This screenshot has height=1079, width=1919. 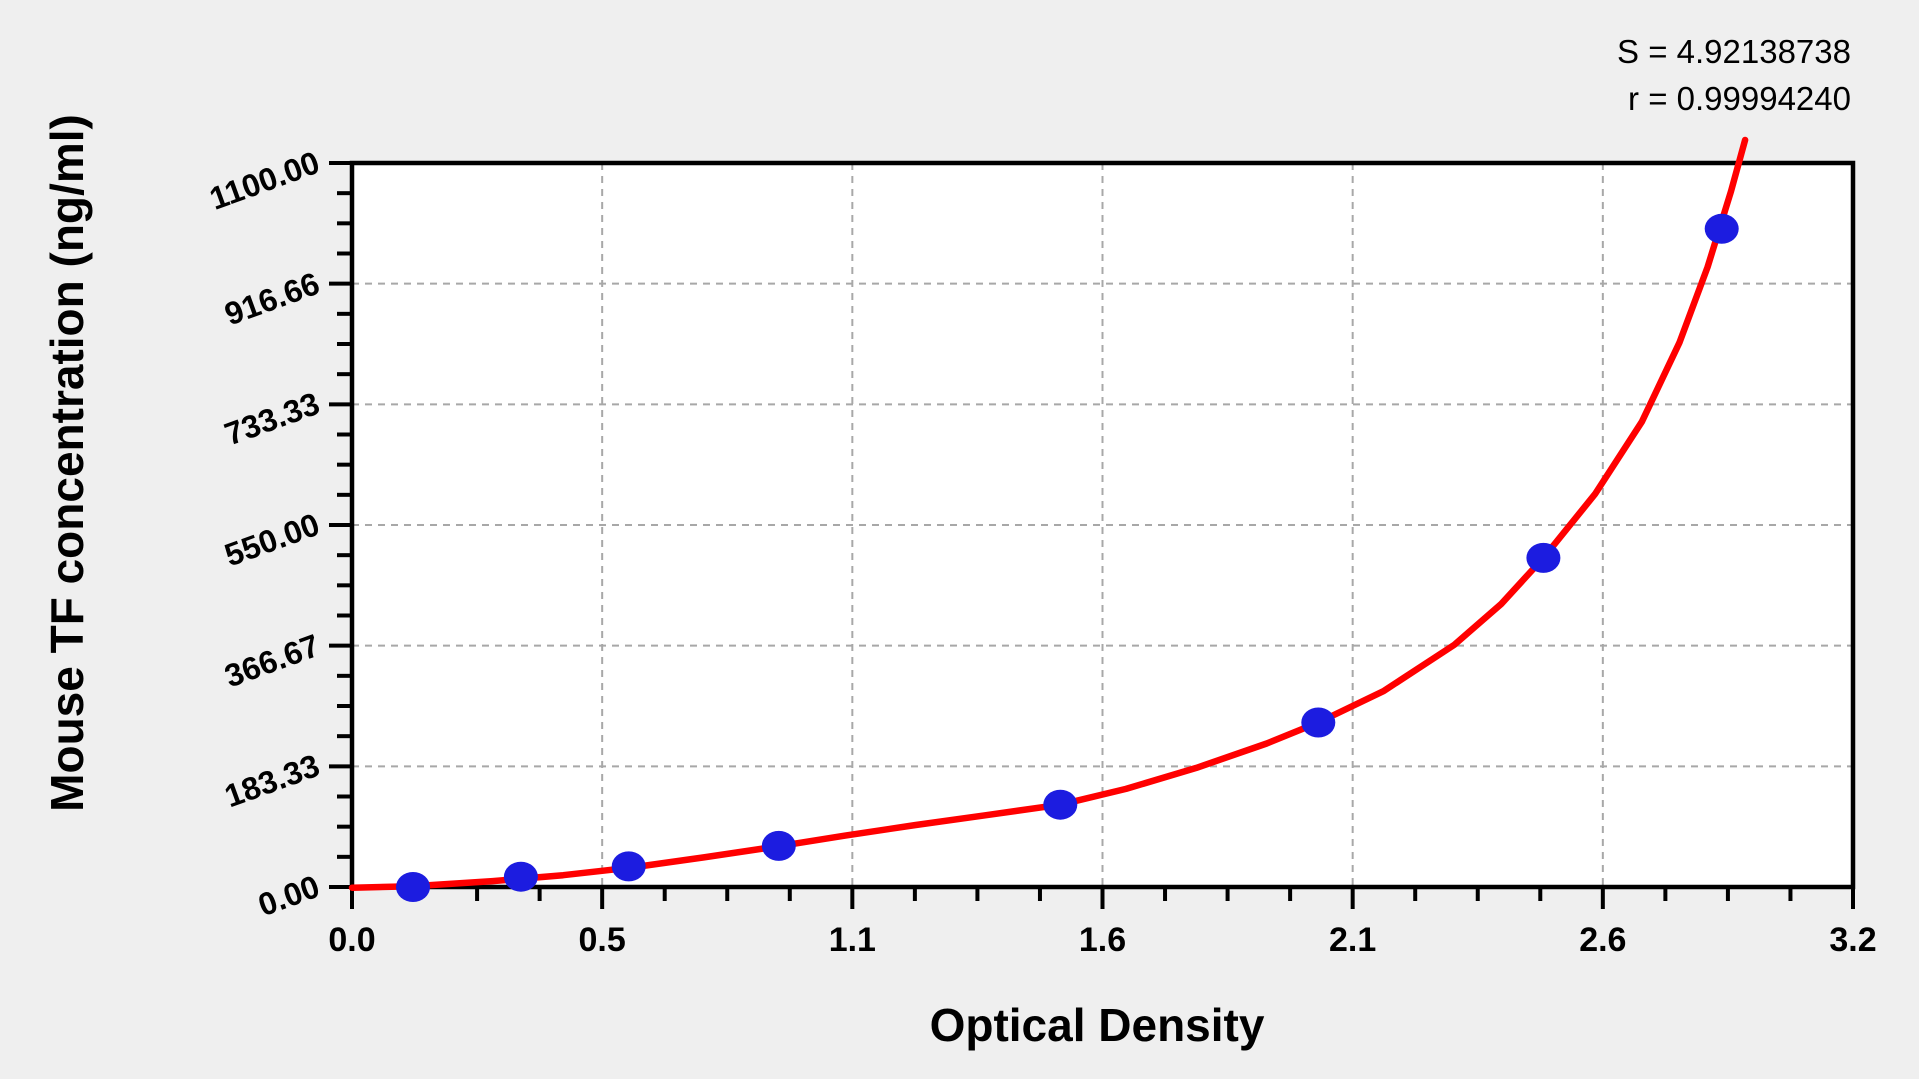 I want to click on x-axis-title: Optical Density, so click(x=1097, y=1025).